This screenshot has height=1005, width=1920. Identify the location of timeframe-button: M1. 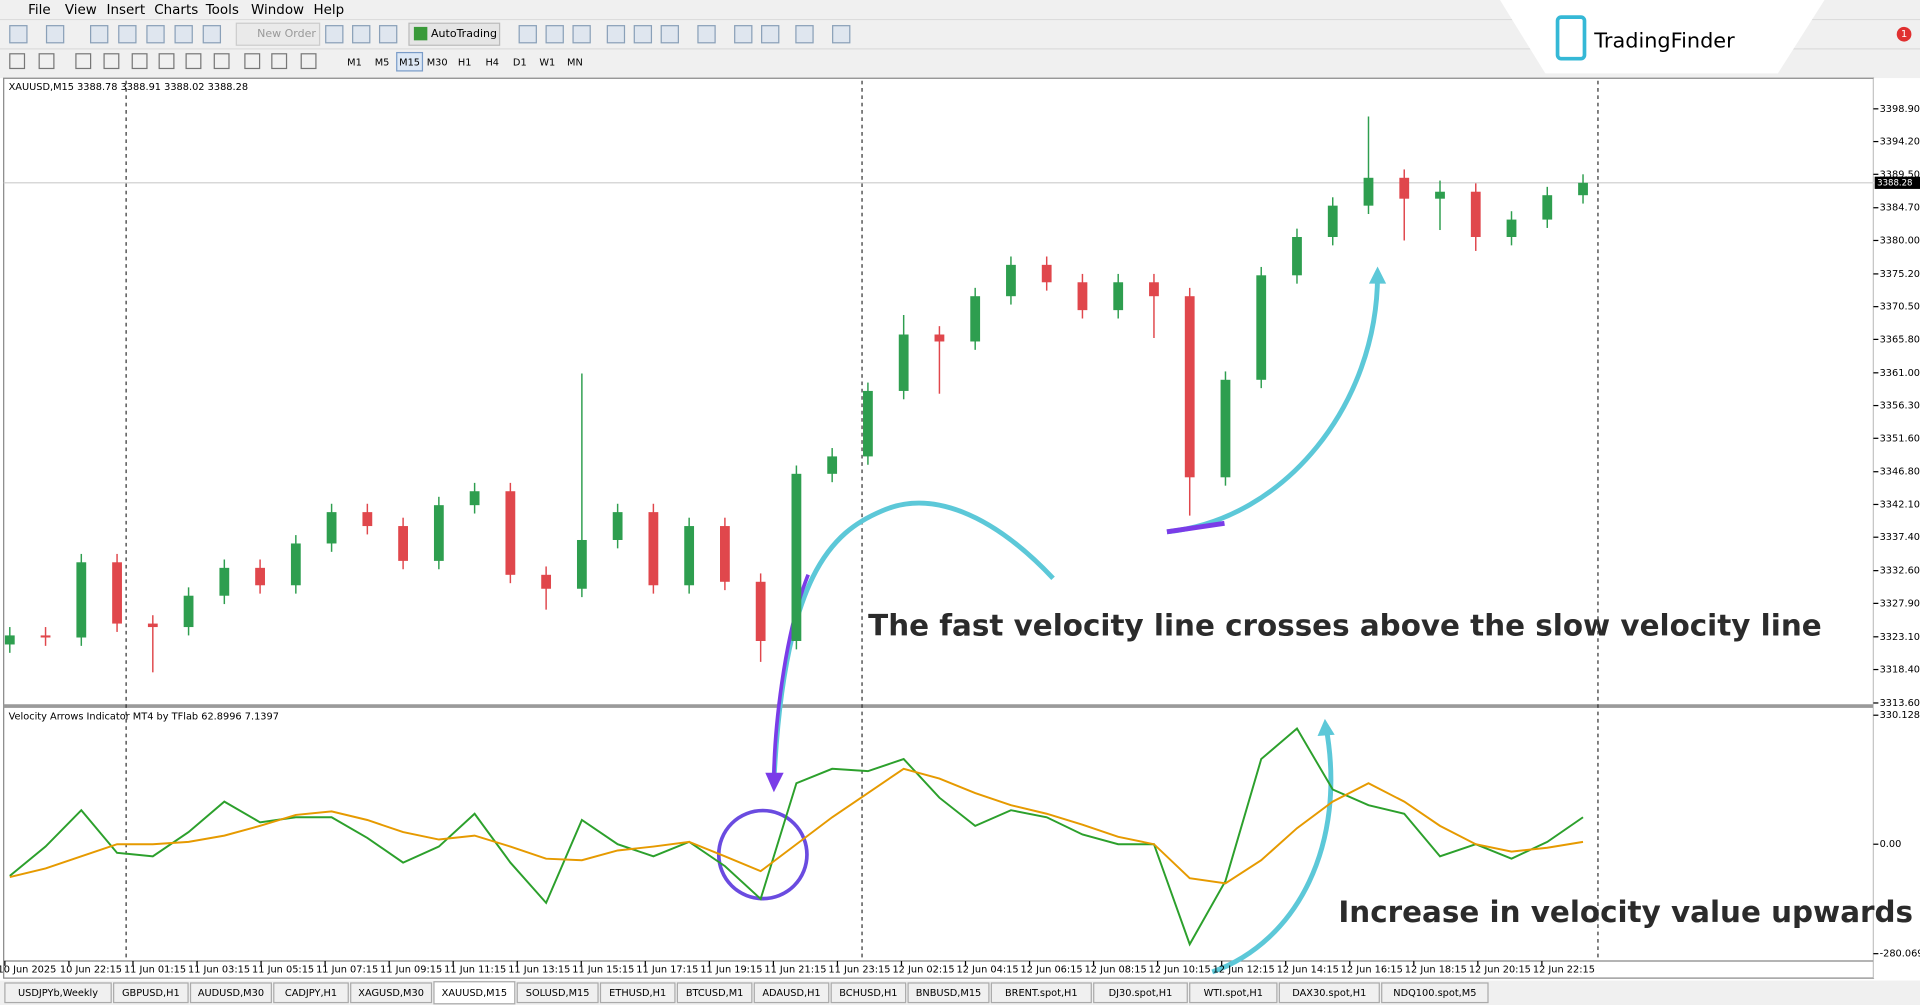
(354, 62).